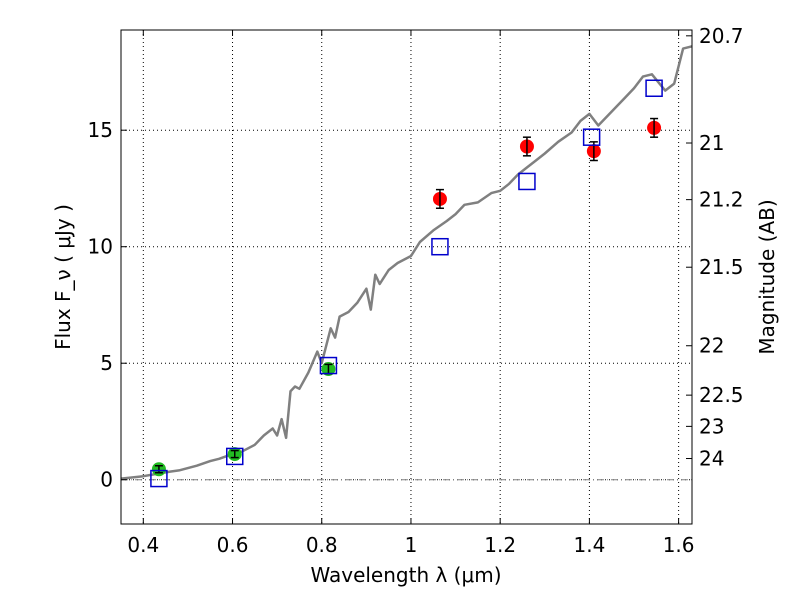 The image size is (800, 600). Describe the element at coordinates (500, 545) in the screenshot. I see `x-tick-label: 1.2` at that location.